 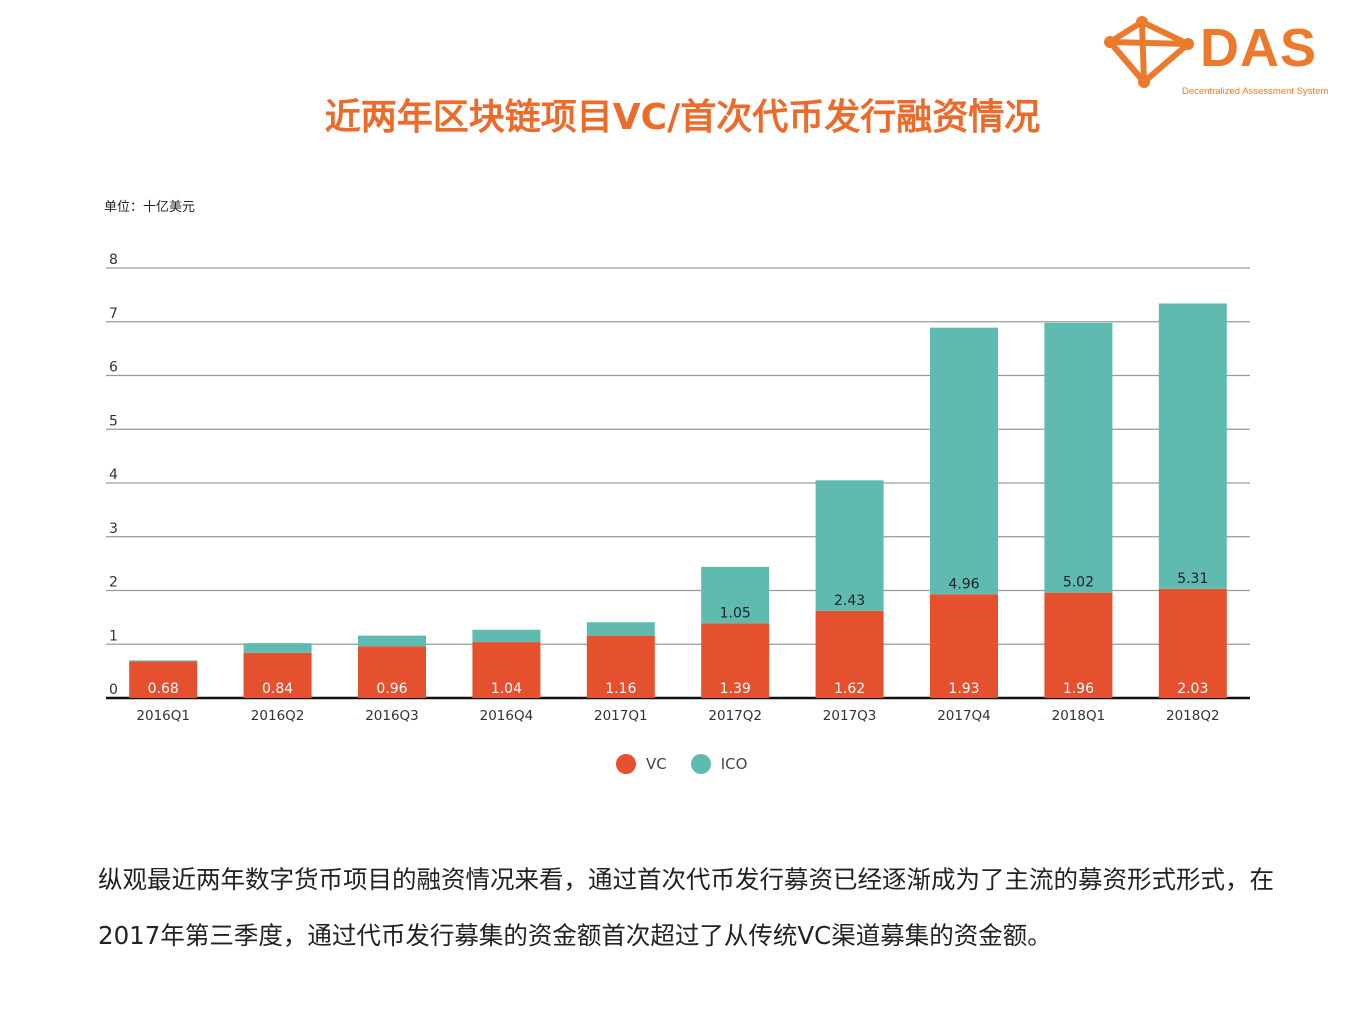 I want to click on data-label-ico: 5.31, so click(x=1192, y=579).